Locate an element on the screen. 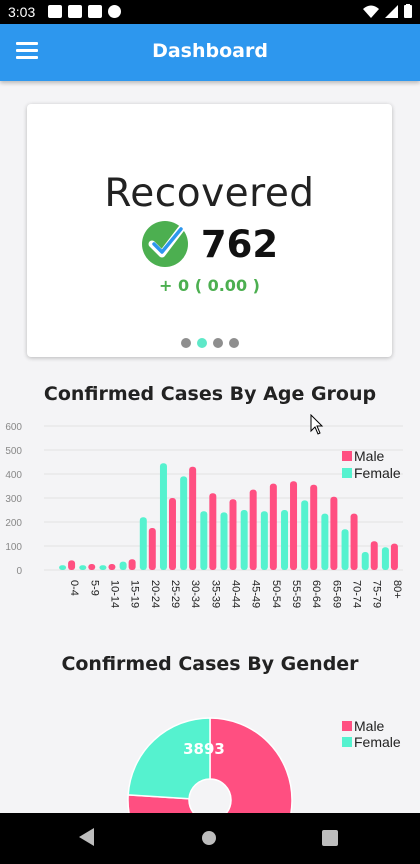  x-tick-label: 50-54 is located at coordinates (276, 594).